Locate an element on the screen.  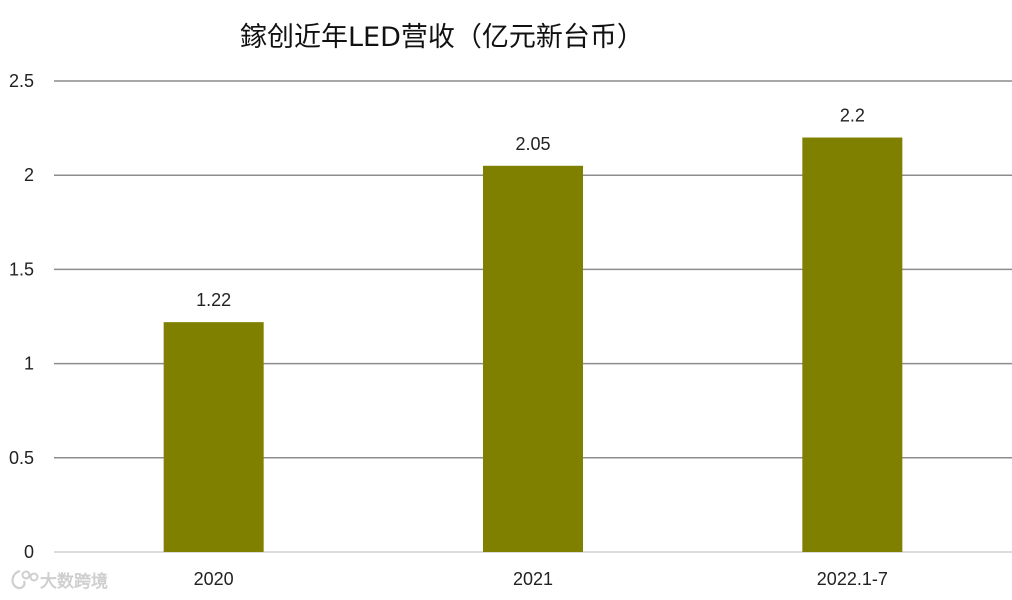
x-tick-label: 2022.1-7 is located at coordinates (852, 579).